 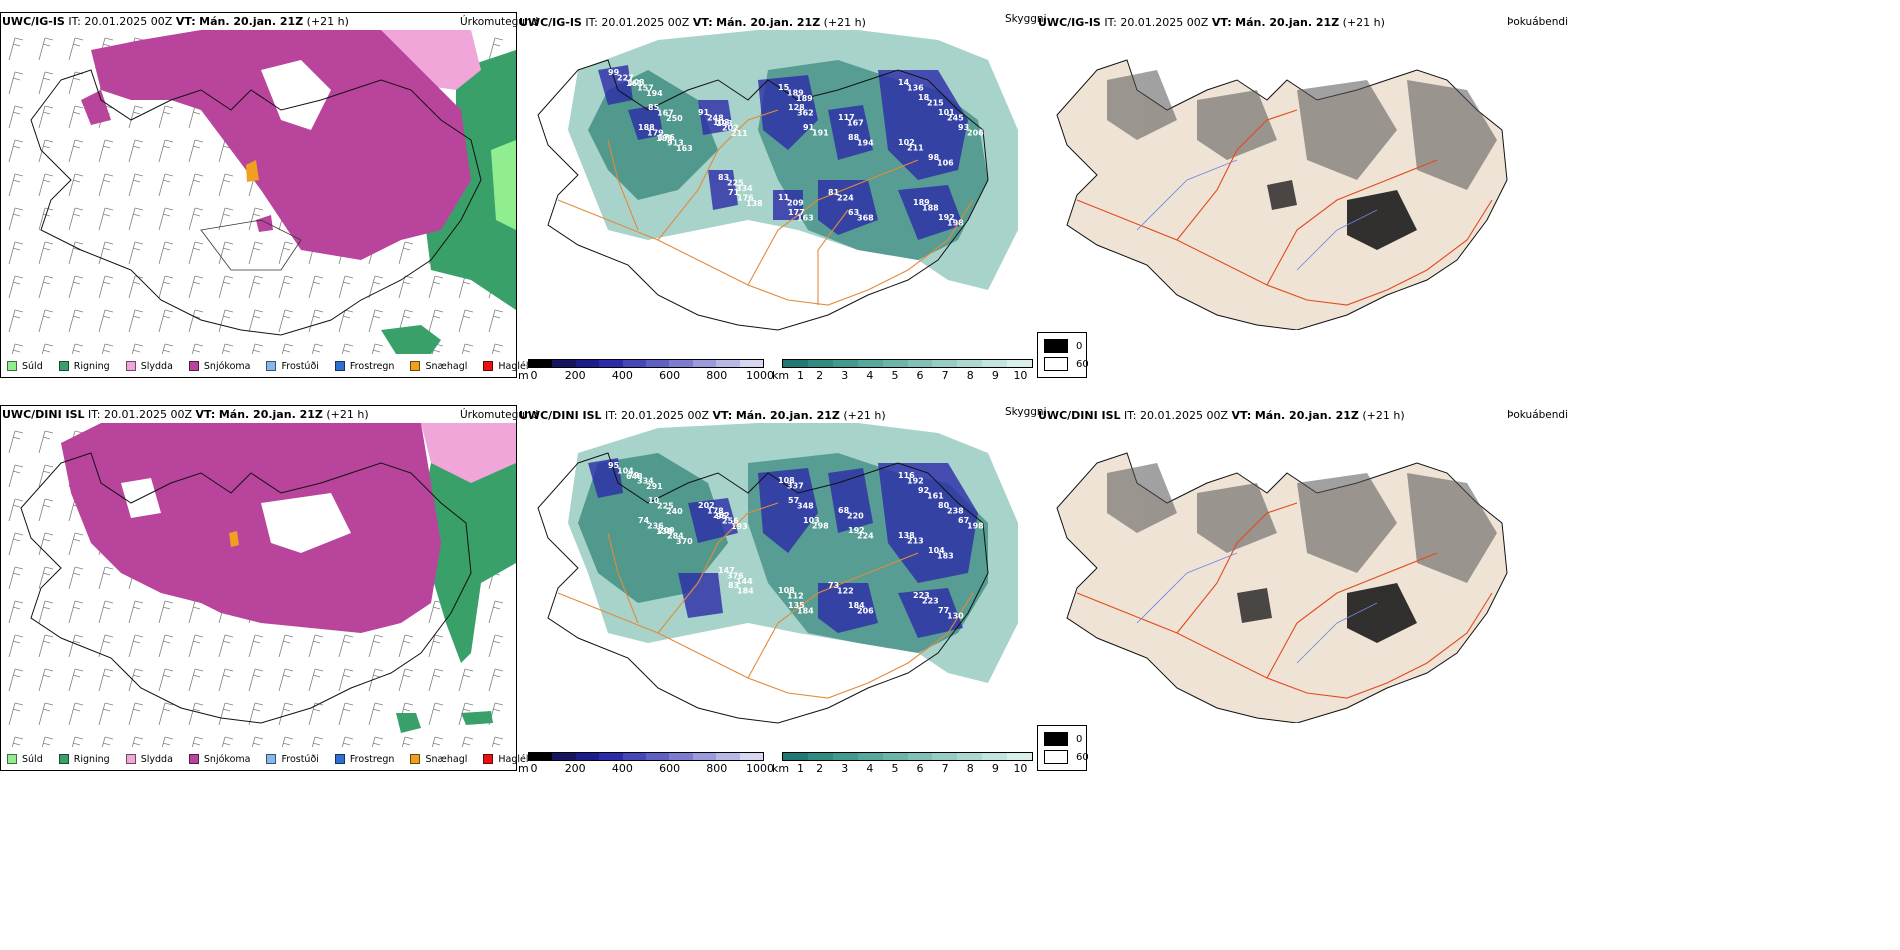 What do you see at coordinates (614, 72) in the screenshot?
I see `ceiling-label: 99` at bounding box center [614, 72].